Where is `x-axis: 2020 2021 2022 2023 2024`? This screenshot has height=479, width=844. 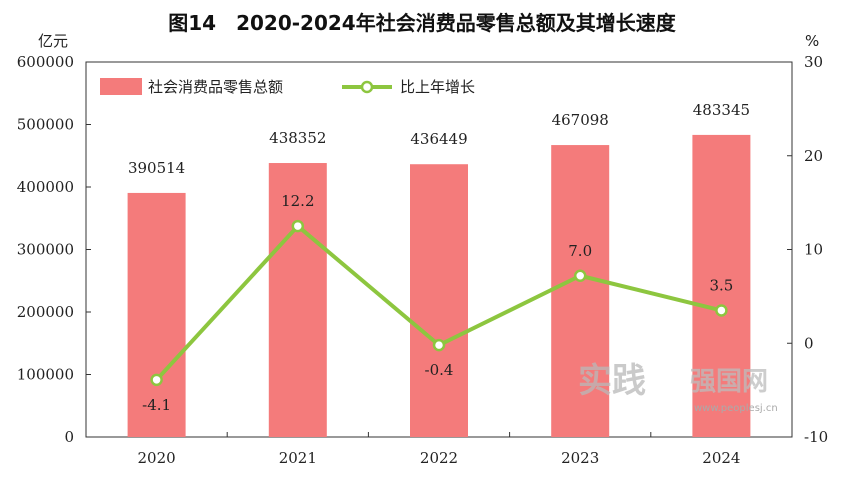 x-axis: 2020 2021 2022 2023 2024 is located at coordinates (439, 449).